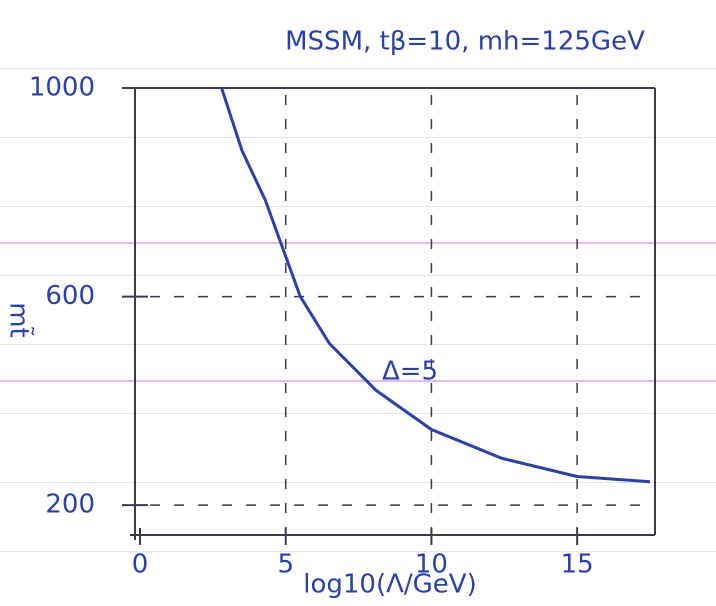 Image resolution: width=716 pixels, height=606 pixels. Describe the element at coordinates (410, 372) in the screenshot. I see `annotation: Δ=5` at that location.